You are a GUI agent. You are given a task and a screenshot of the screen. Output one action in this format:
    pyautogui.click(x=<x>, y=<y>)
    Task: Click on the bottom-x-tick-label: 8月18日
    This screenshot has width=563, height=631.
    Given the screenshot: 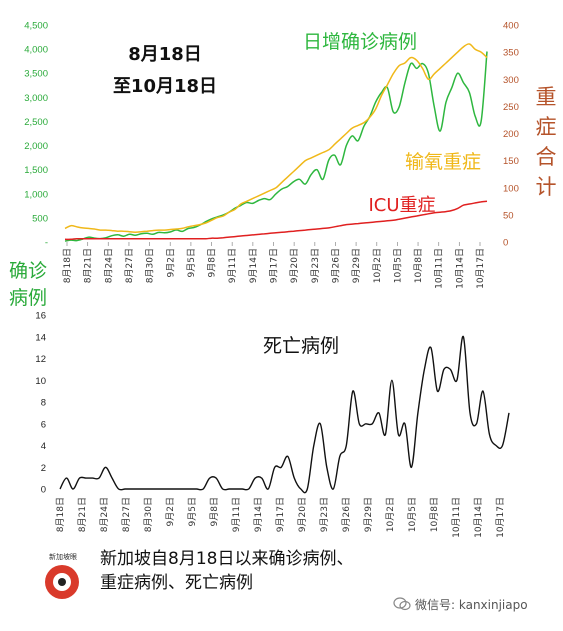 What is the action you would take?
    pyautogui.click(x=60, y=514)
    